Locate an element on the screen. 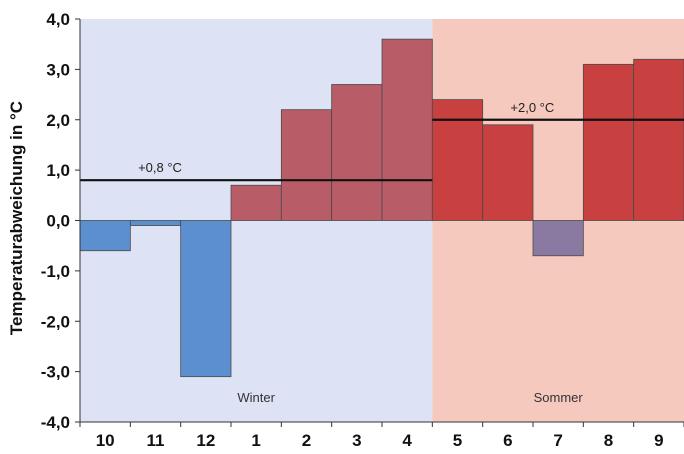  season-label-1: Sommer is located at coordinates (559, 397).